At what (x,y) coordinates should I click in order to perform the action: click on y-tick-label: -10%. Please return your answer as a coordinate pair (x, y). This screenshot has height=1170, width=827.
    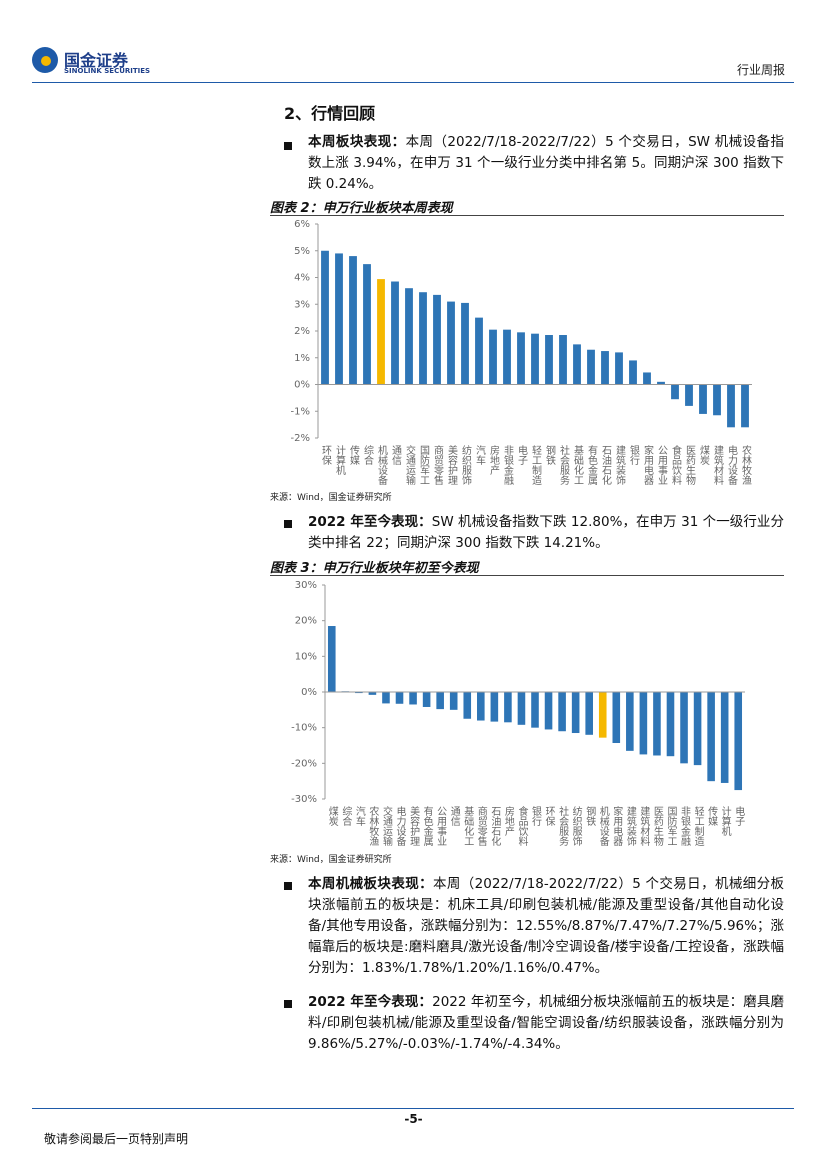
    Looking at the image, I should click on (304, 728).